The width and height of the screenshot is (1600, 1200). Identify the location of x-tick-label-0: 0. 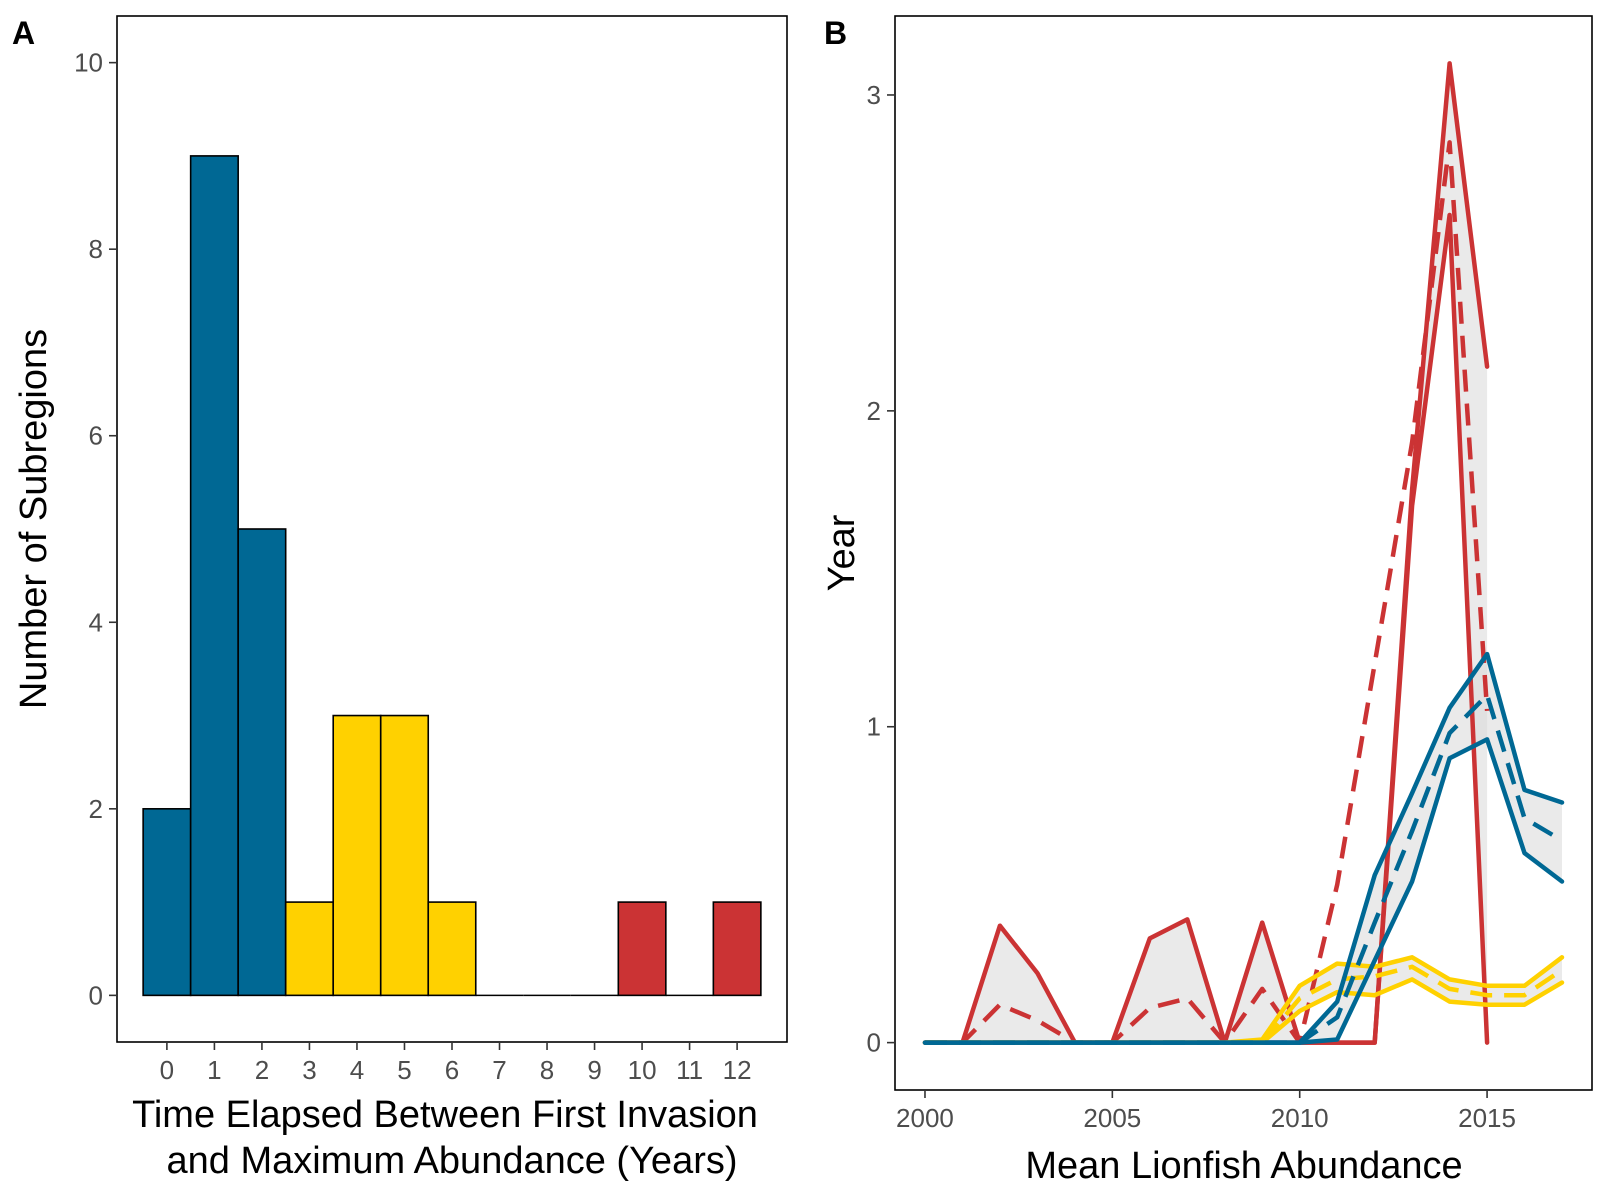
(167, 1070).